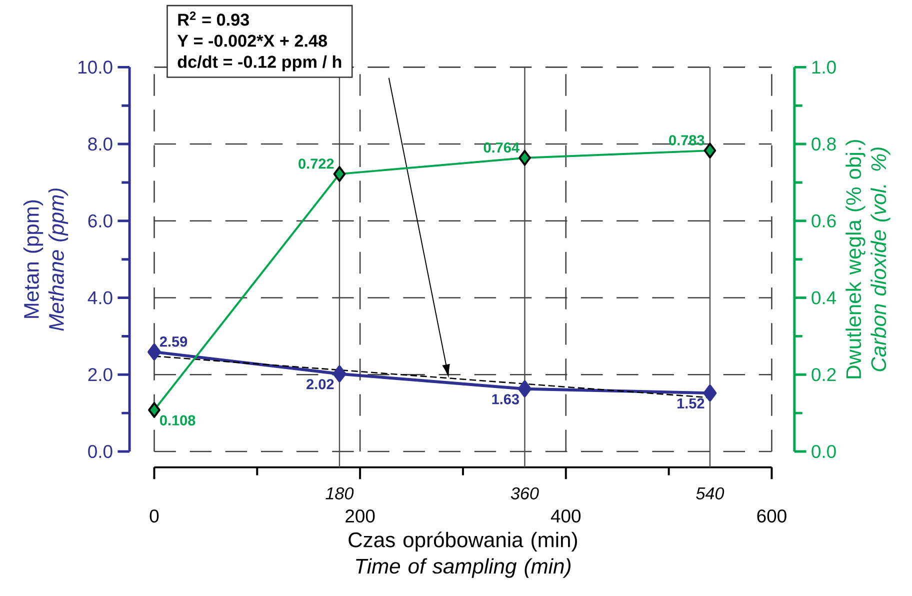 The image size is (912, 596). I want to click on y-tick-label: 0.0, so click(100, 451).